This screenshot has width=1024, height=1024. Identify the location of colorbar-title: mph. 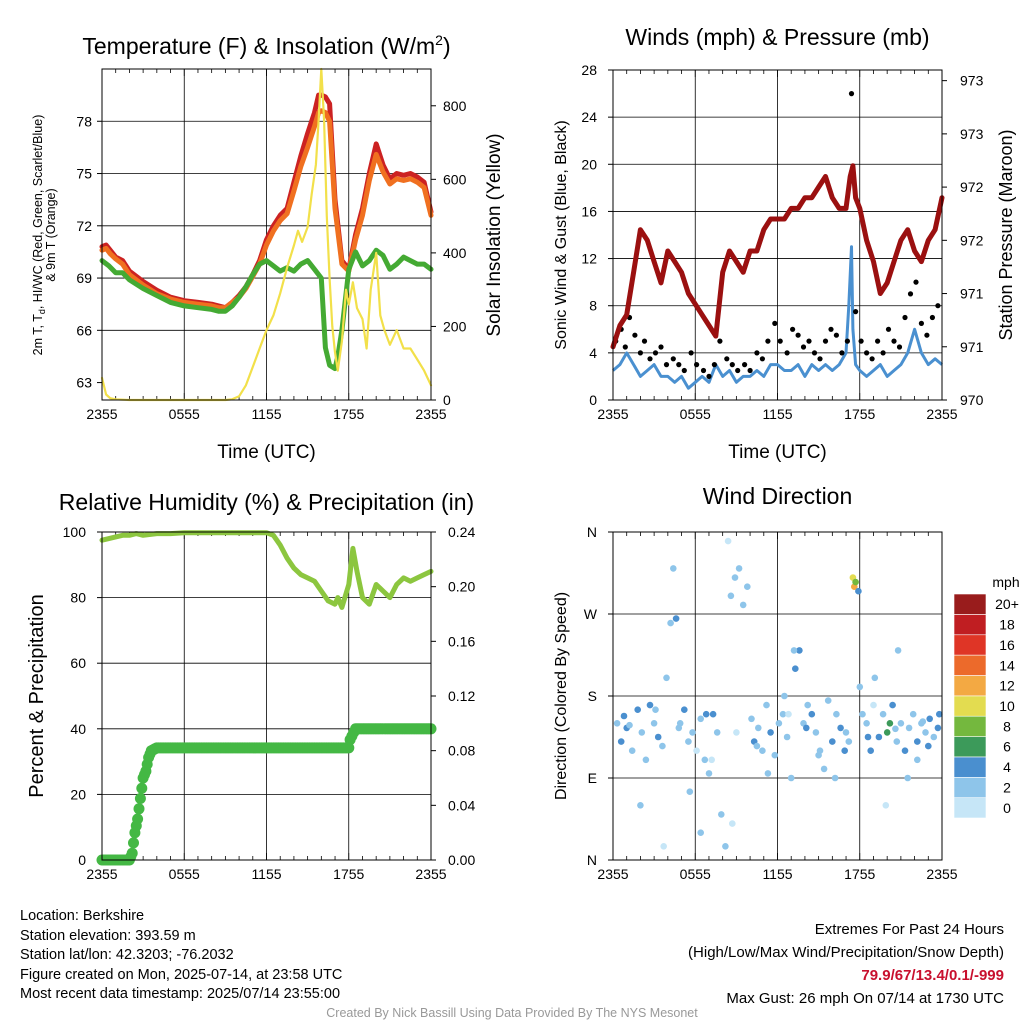
(1005, 582).